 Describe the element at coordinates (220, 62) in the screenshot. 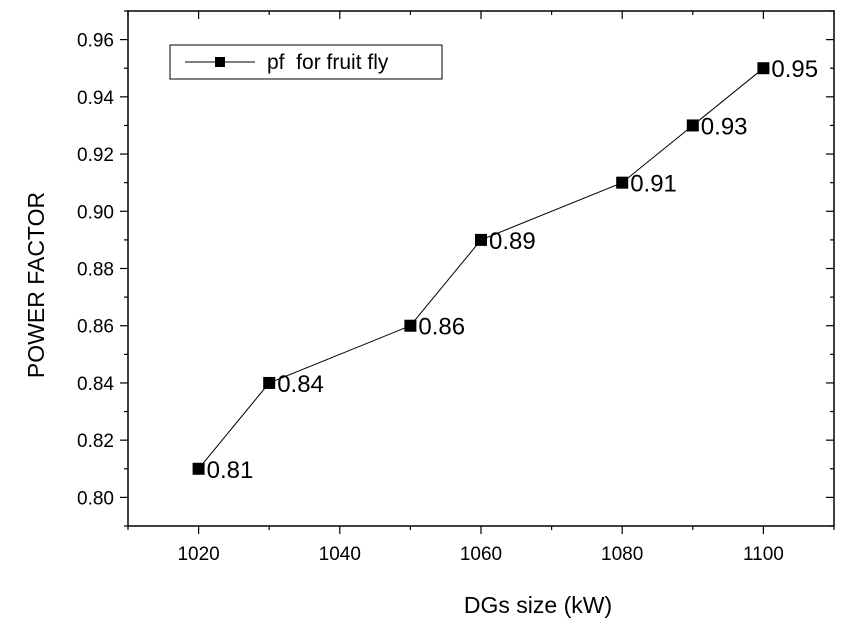

I see `legend-marker` at that location.